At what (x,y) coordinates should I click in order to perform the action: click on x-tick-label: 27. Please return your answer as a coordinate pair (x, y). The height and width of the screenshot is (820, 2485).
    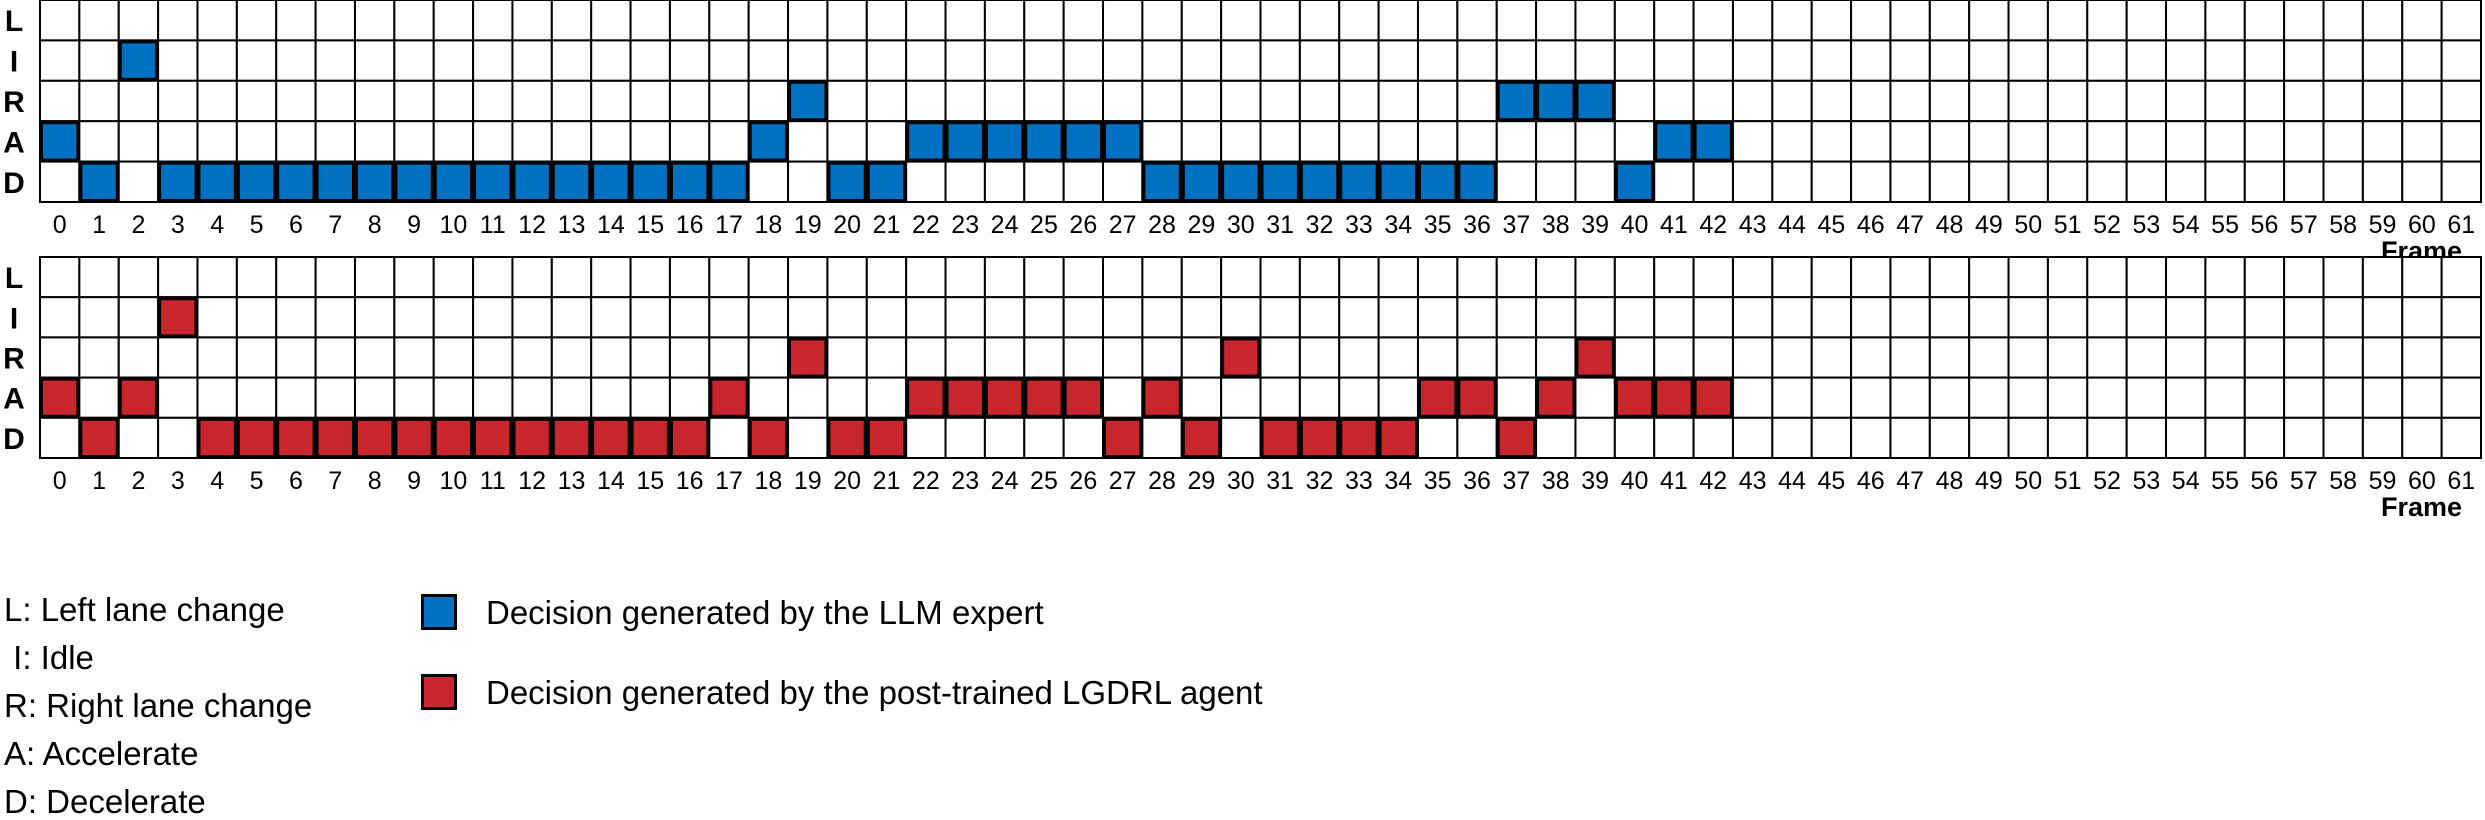
    Looking at the image, I should click on (1123, 481).